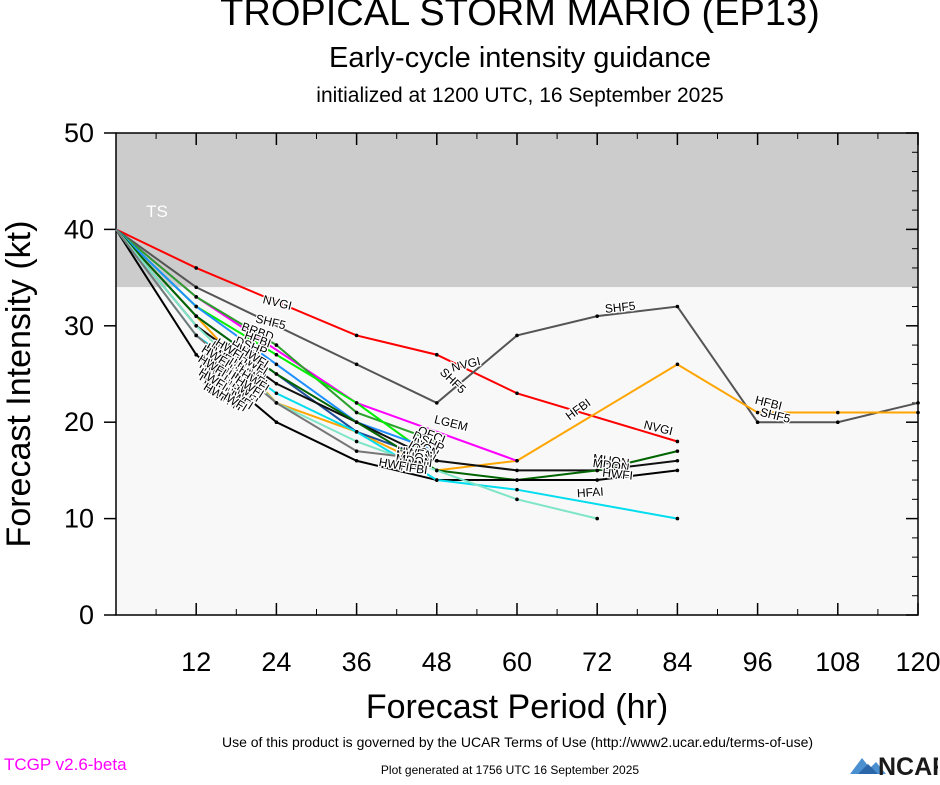 The image size is (940, 785). I want to click on series-label: HMNI, so click(414, 464).